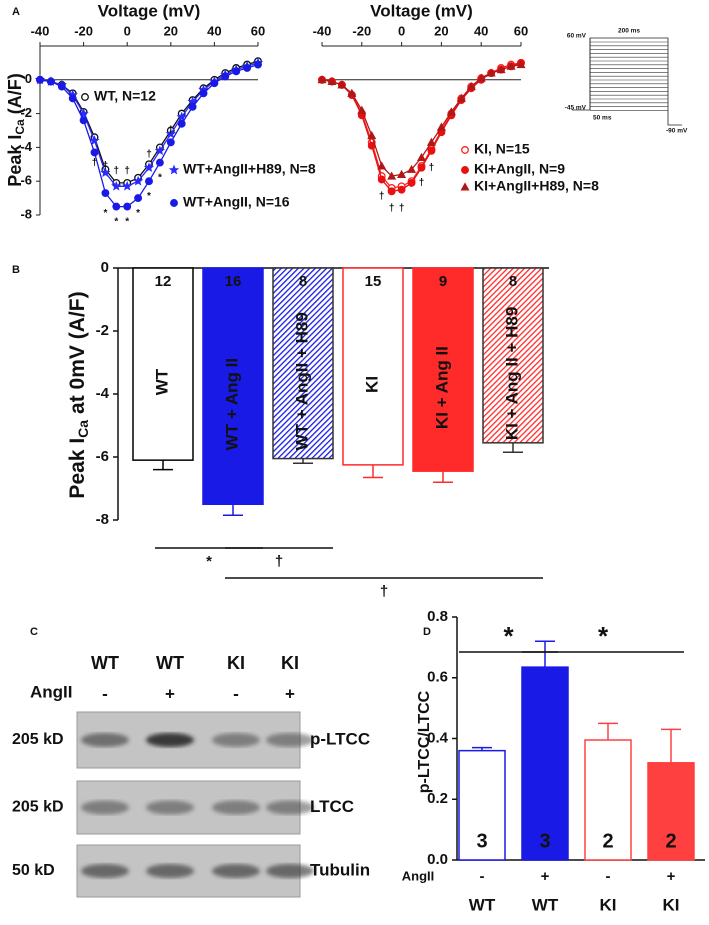  What do you see at coordinates (437, 677) in the screenshot?
I see `y-tick-label: 0.6` at bounding box center [437, 677].